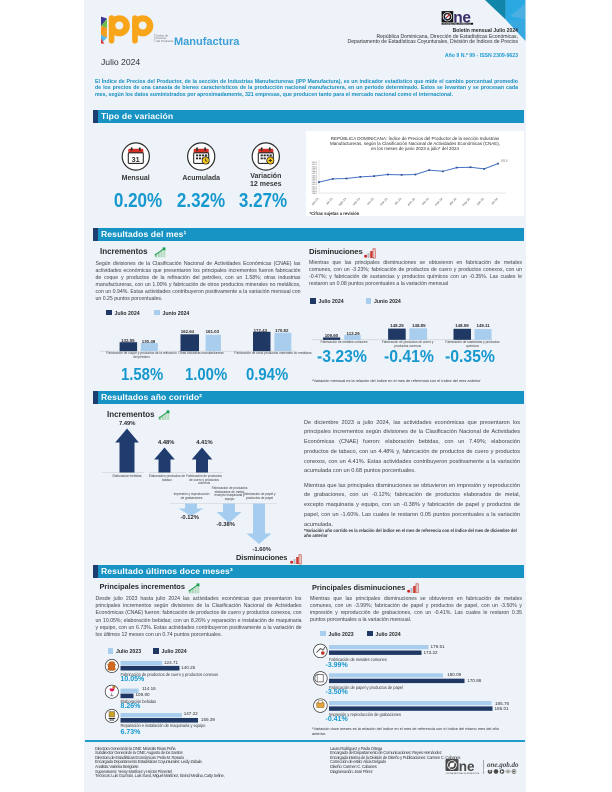 The height and width of the screenshot is (792, 612). What do you see at coordinates (315, 202) in the screenshot?
I see `svg-text: jun-23` at bounding box center [315, 202].